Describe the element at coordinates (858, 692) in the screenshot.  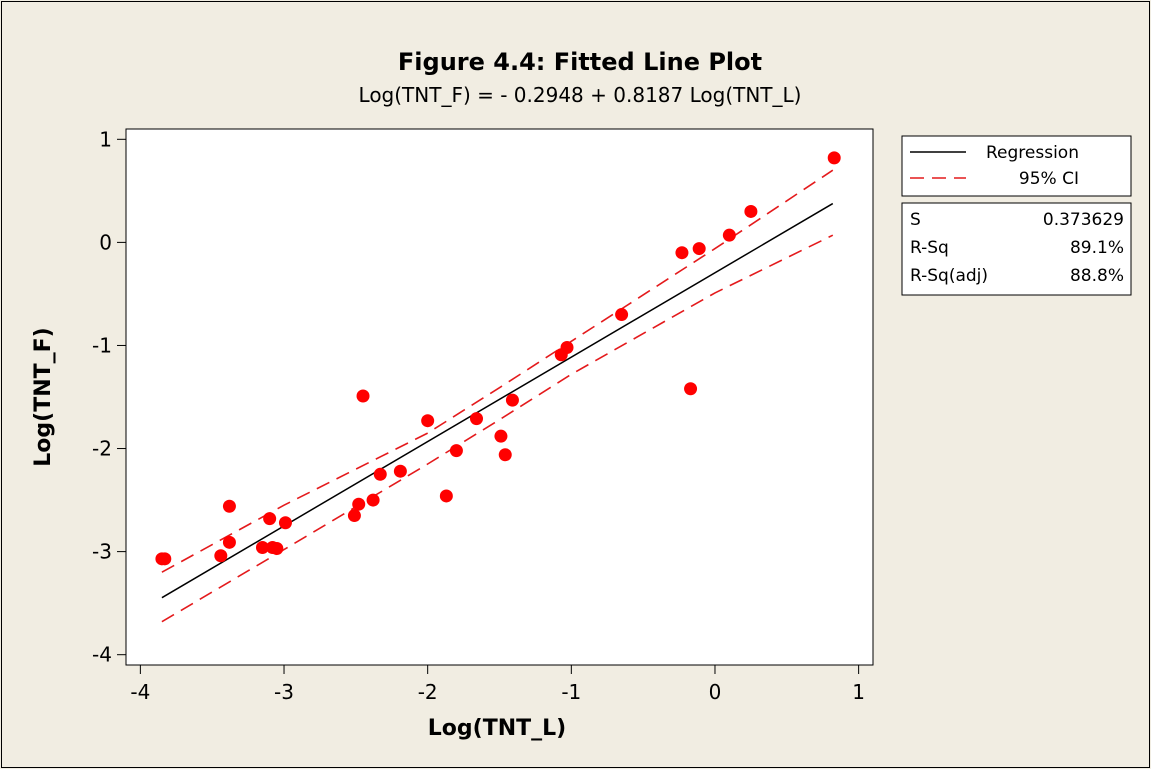
I see `x-tick-label: 1` at that location.